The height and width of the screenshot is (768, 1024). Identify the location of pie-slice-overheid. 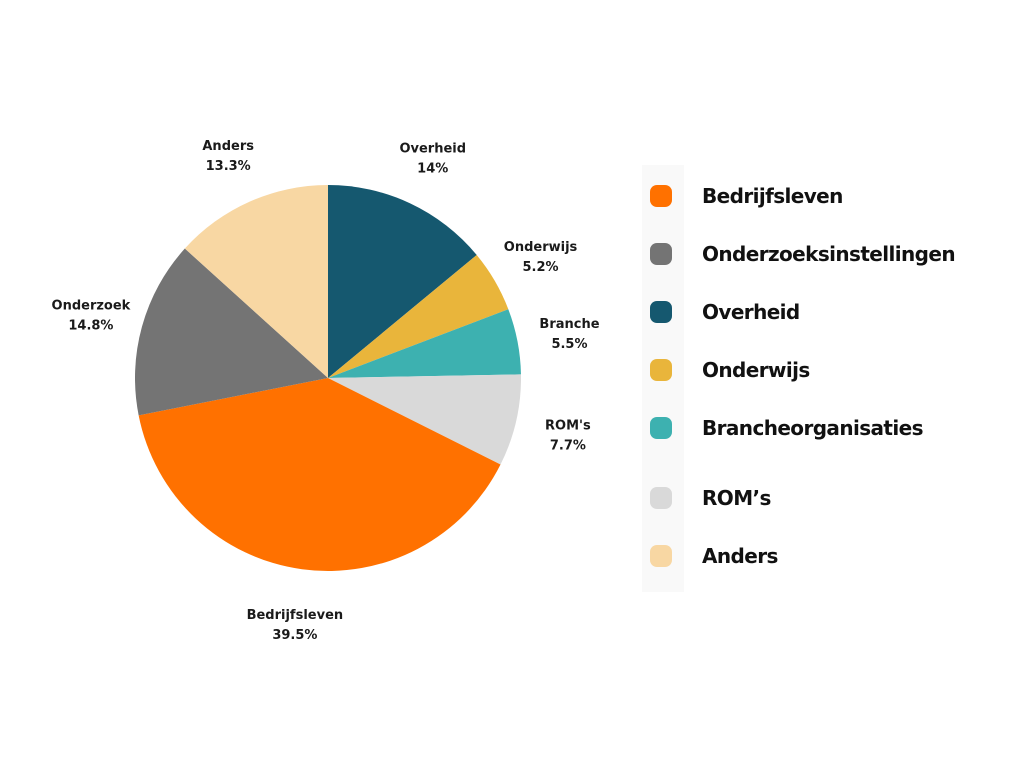
(402, 281).